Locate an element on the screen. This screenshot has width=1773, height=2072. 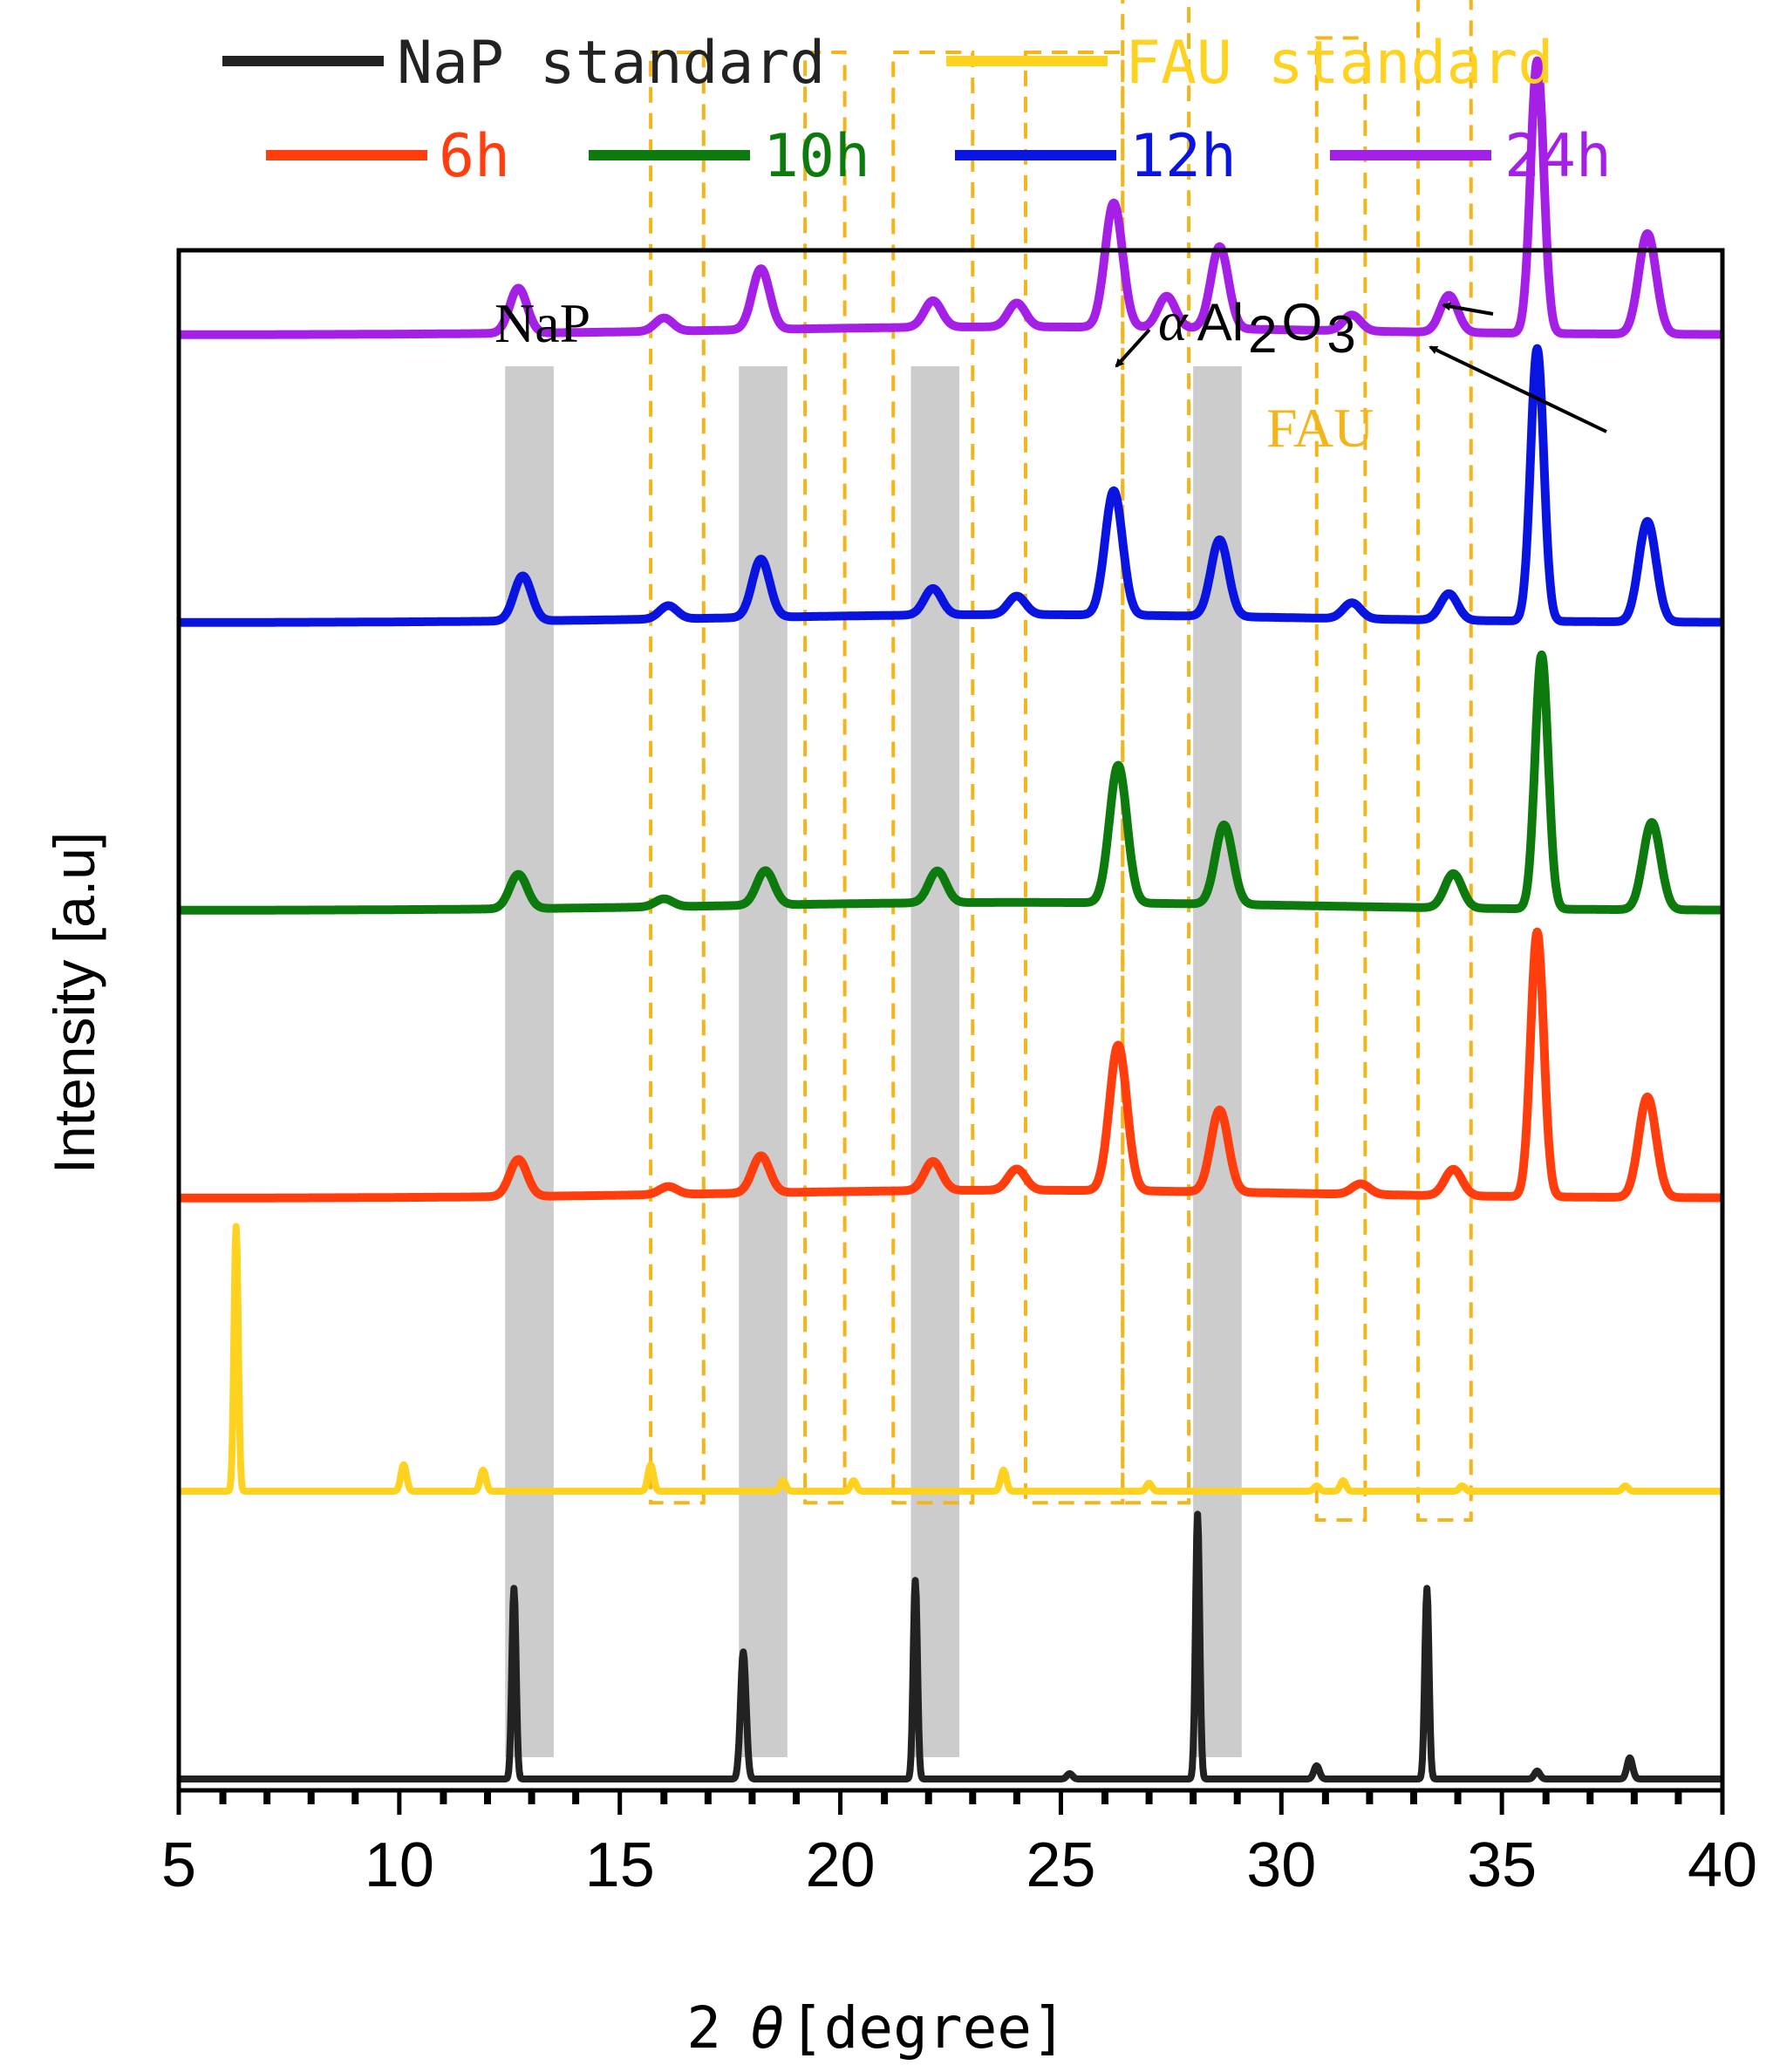
series-nap-standard is located at coordinates (950, 1646).